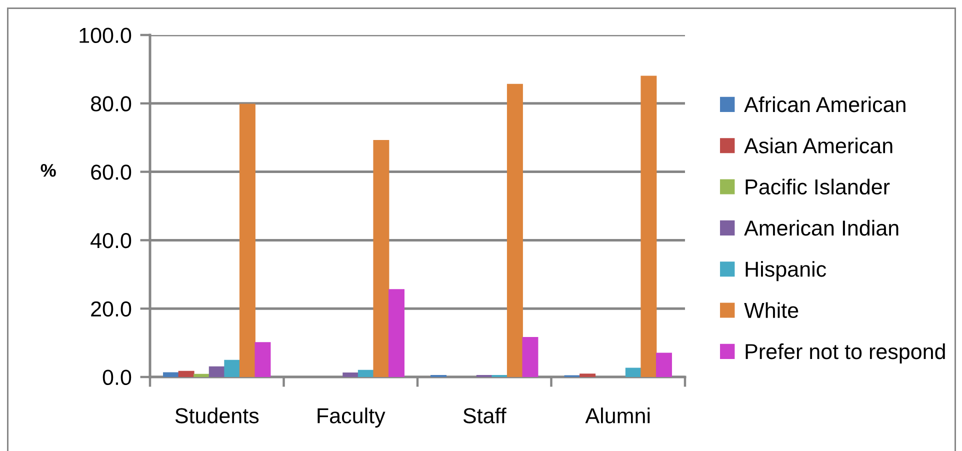 This screenshot has height=451, width=962. I want to click on x-tick-label: Students, so click(217, 416).